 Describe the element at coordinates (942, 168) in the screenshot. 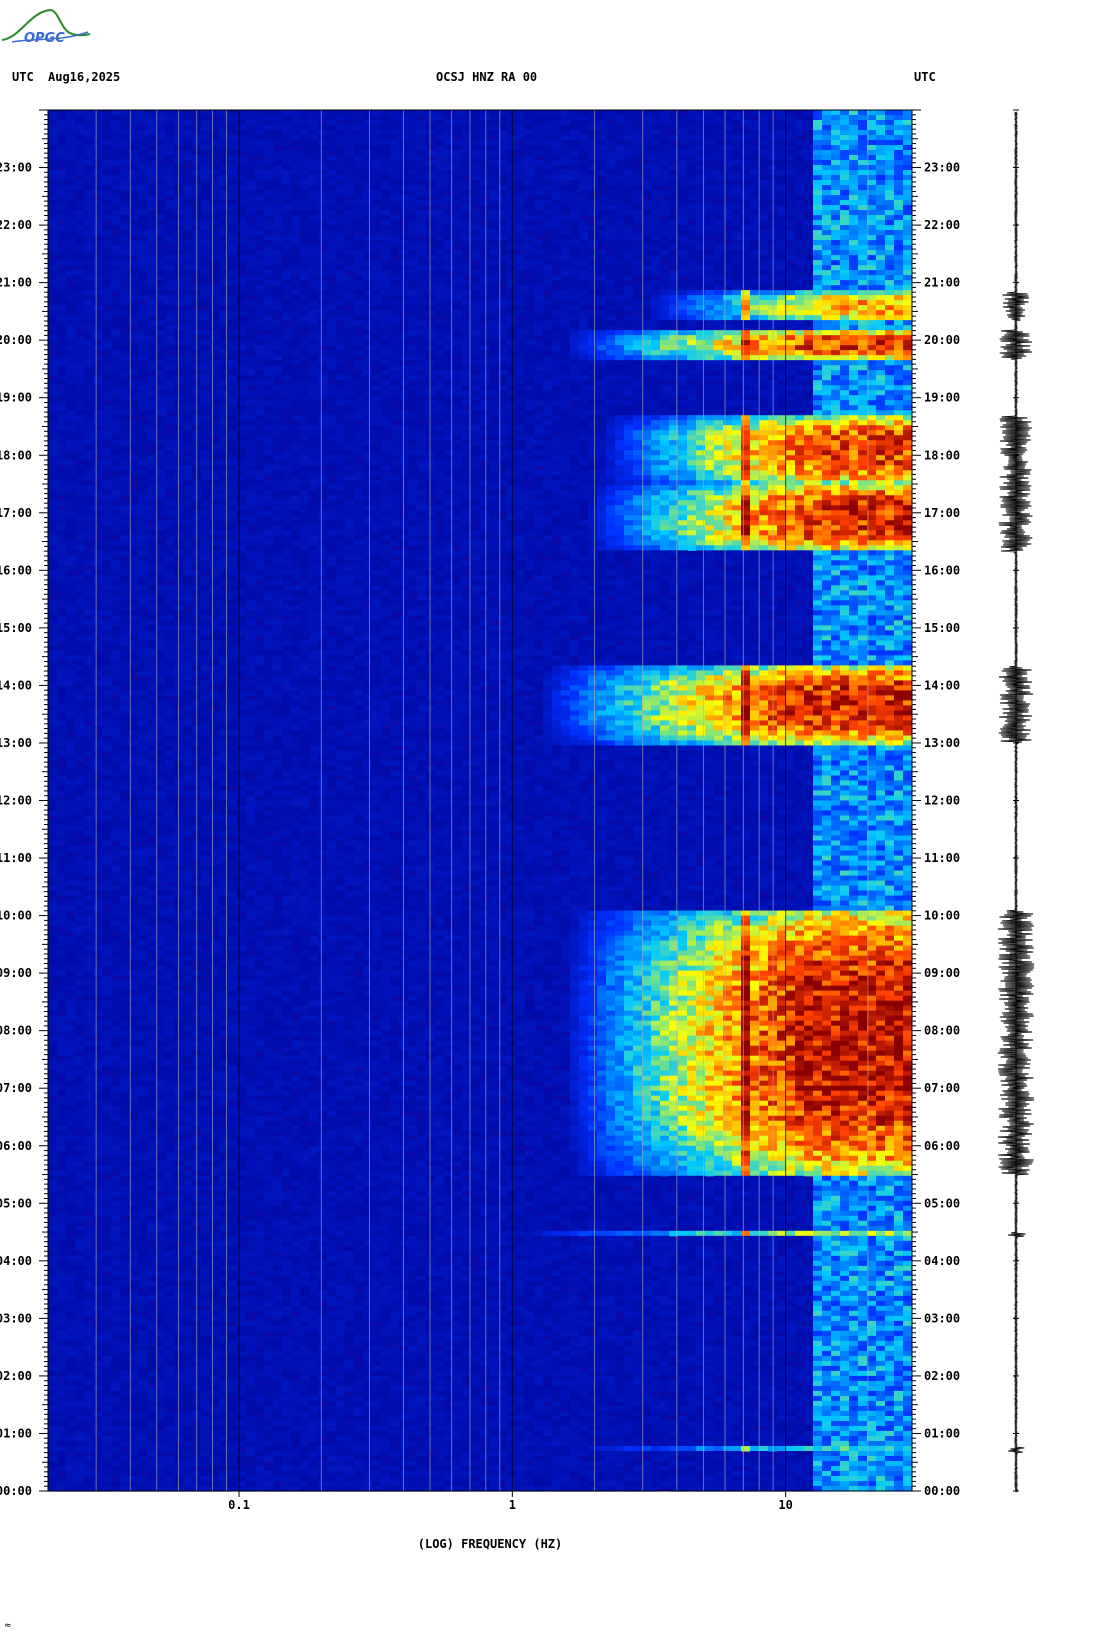

I see `y-tick-label-right: 23:00` at that location.